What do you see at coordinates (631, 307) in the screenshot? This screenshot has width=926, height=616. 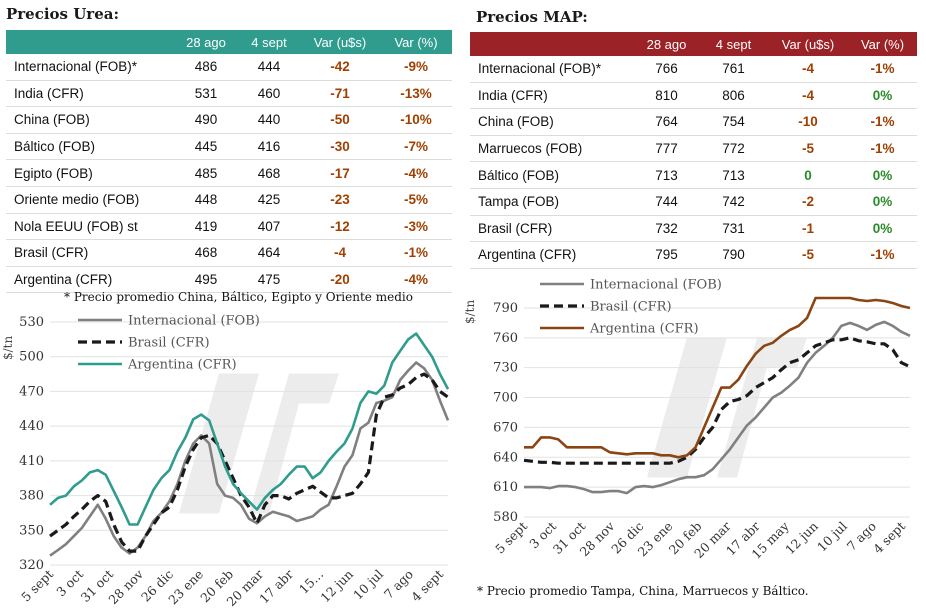 I see `legend-label: Brasil (CFR)` at bounding box center [631, 307].